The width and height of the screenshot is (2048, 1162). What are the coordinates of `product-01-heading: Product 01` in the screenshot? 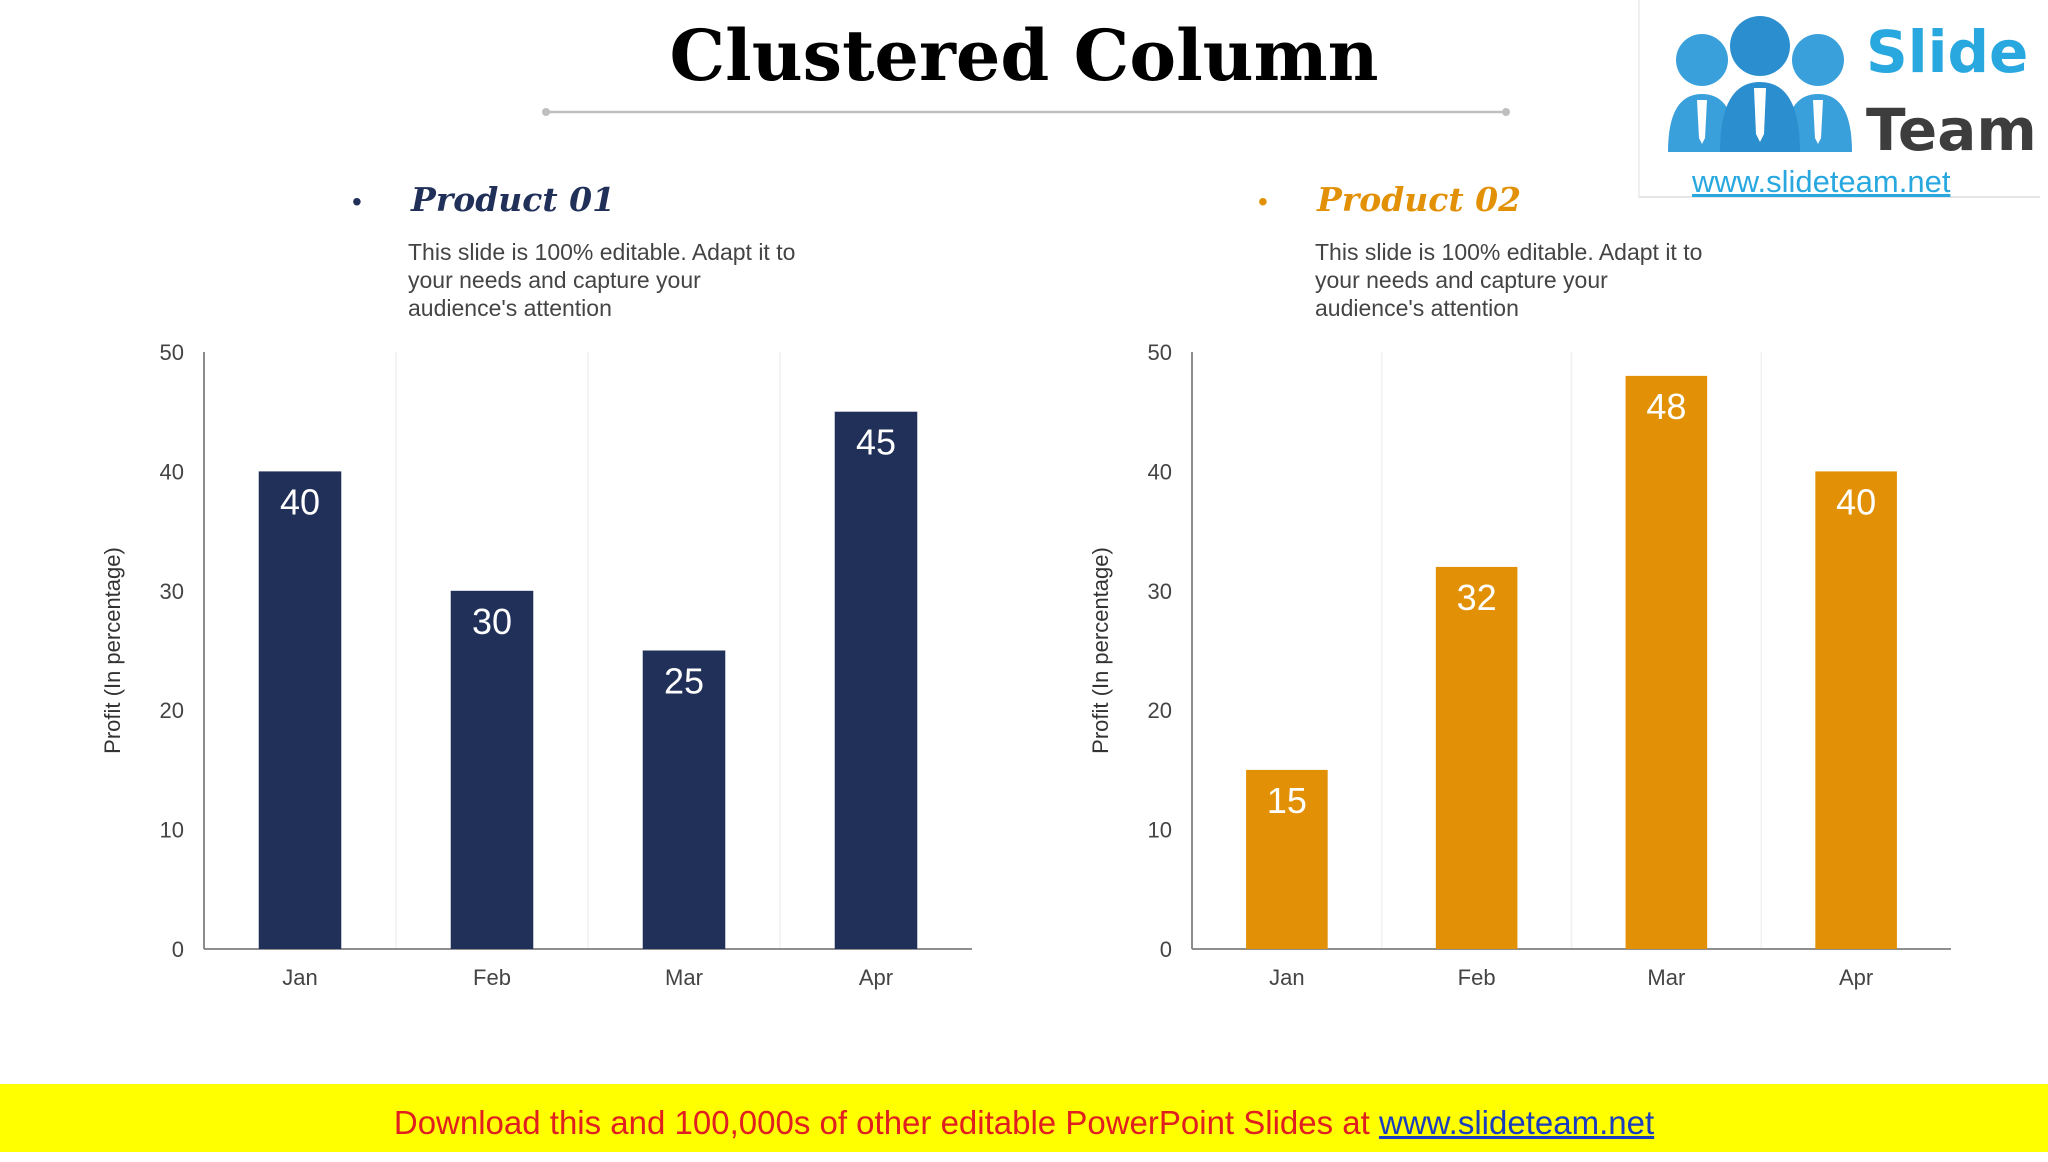 It's located at (513, 199).